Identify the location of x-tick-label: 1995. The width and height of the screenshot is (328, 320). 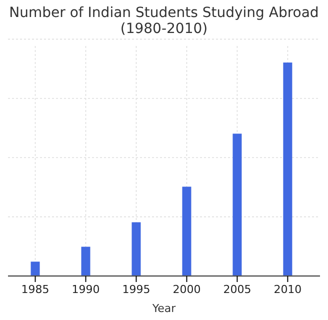
(136, 289).